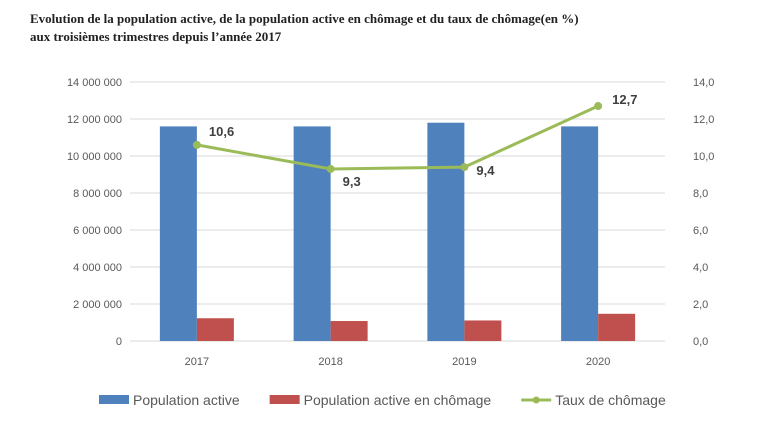 The height and width of the screenshot is (431, 768). I want to click on x-tick-label: 2017, so click(197, 362).